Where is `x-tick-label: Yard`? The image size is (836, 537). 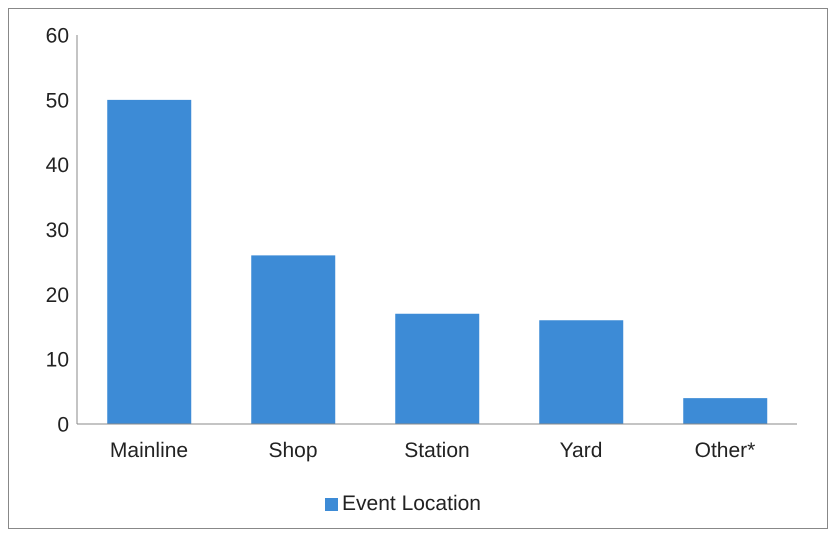 x-tick-label: Yard is located at coordinates (581, 450).